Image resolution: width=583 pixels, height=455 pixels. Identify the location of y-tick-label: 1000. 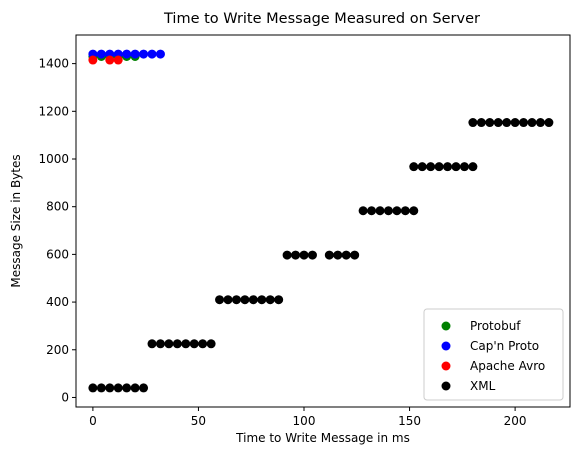
(53, 159).